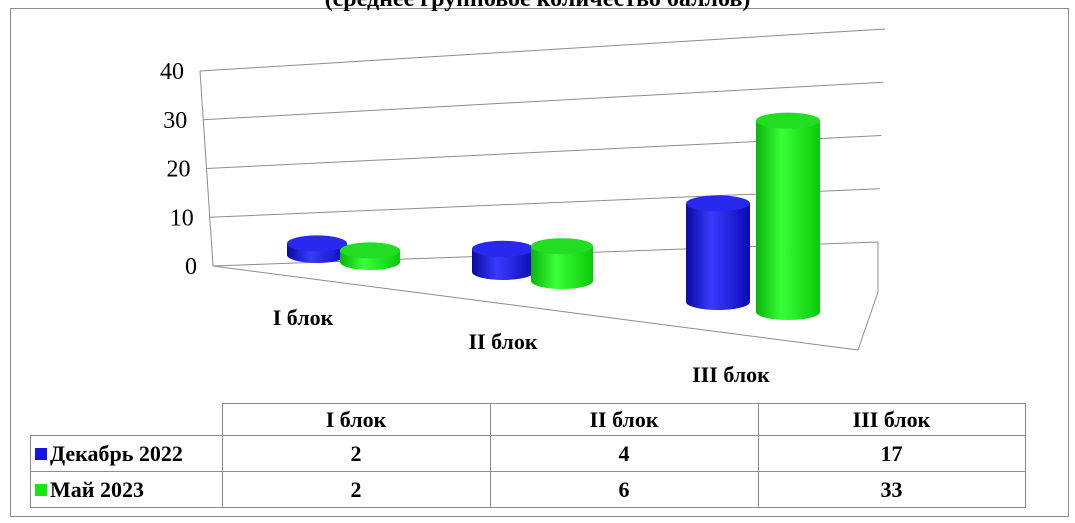  Describe the element at coordinates (172, 72) in the screenshot. I see `y-tick-label: 40` at that location.